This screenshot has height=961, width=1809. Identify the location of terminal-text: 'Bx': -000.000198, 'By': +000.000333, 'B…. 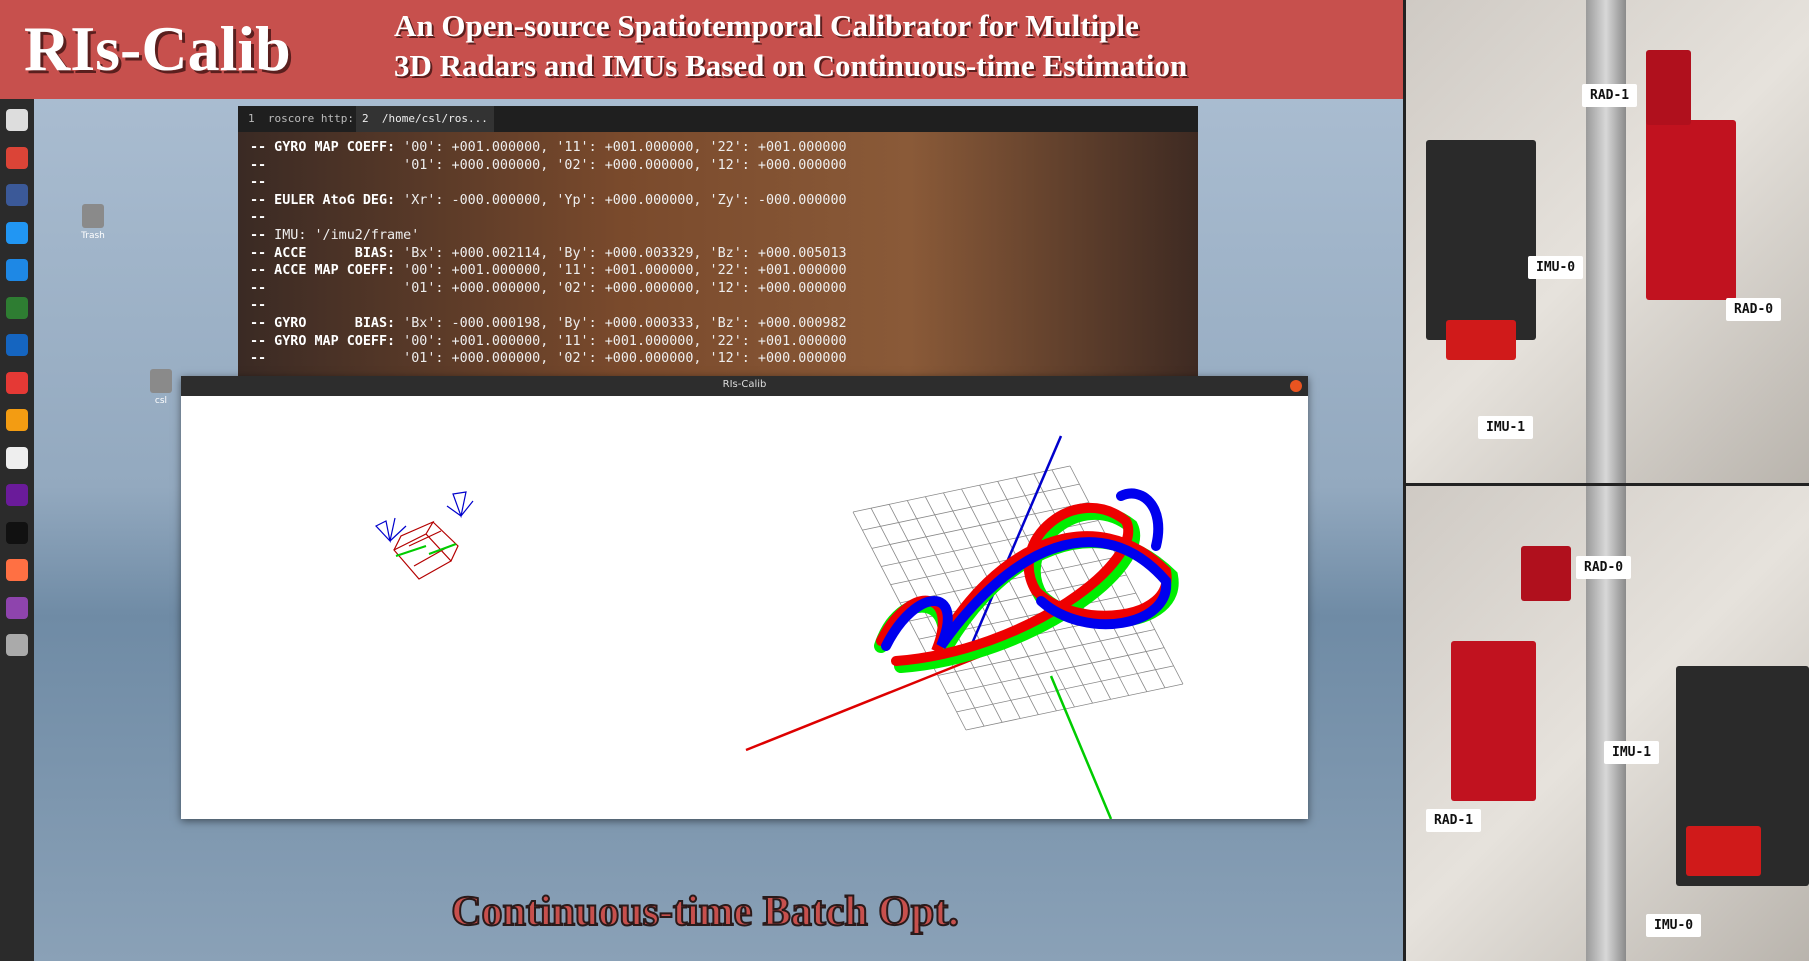
(621, 323).